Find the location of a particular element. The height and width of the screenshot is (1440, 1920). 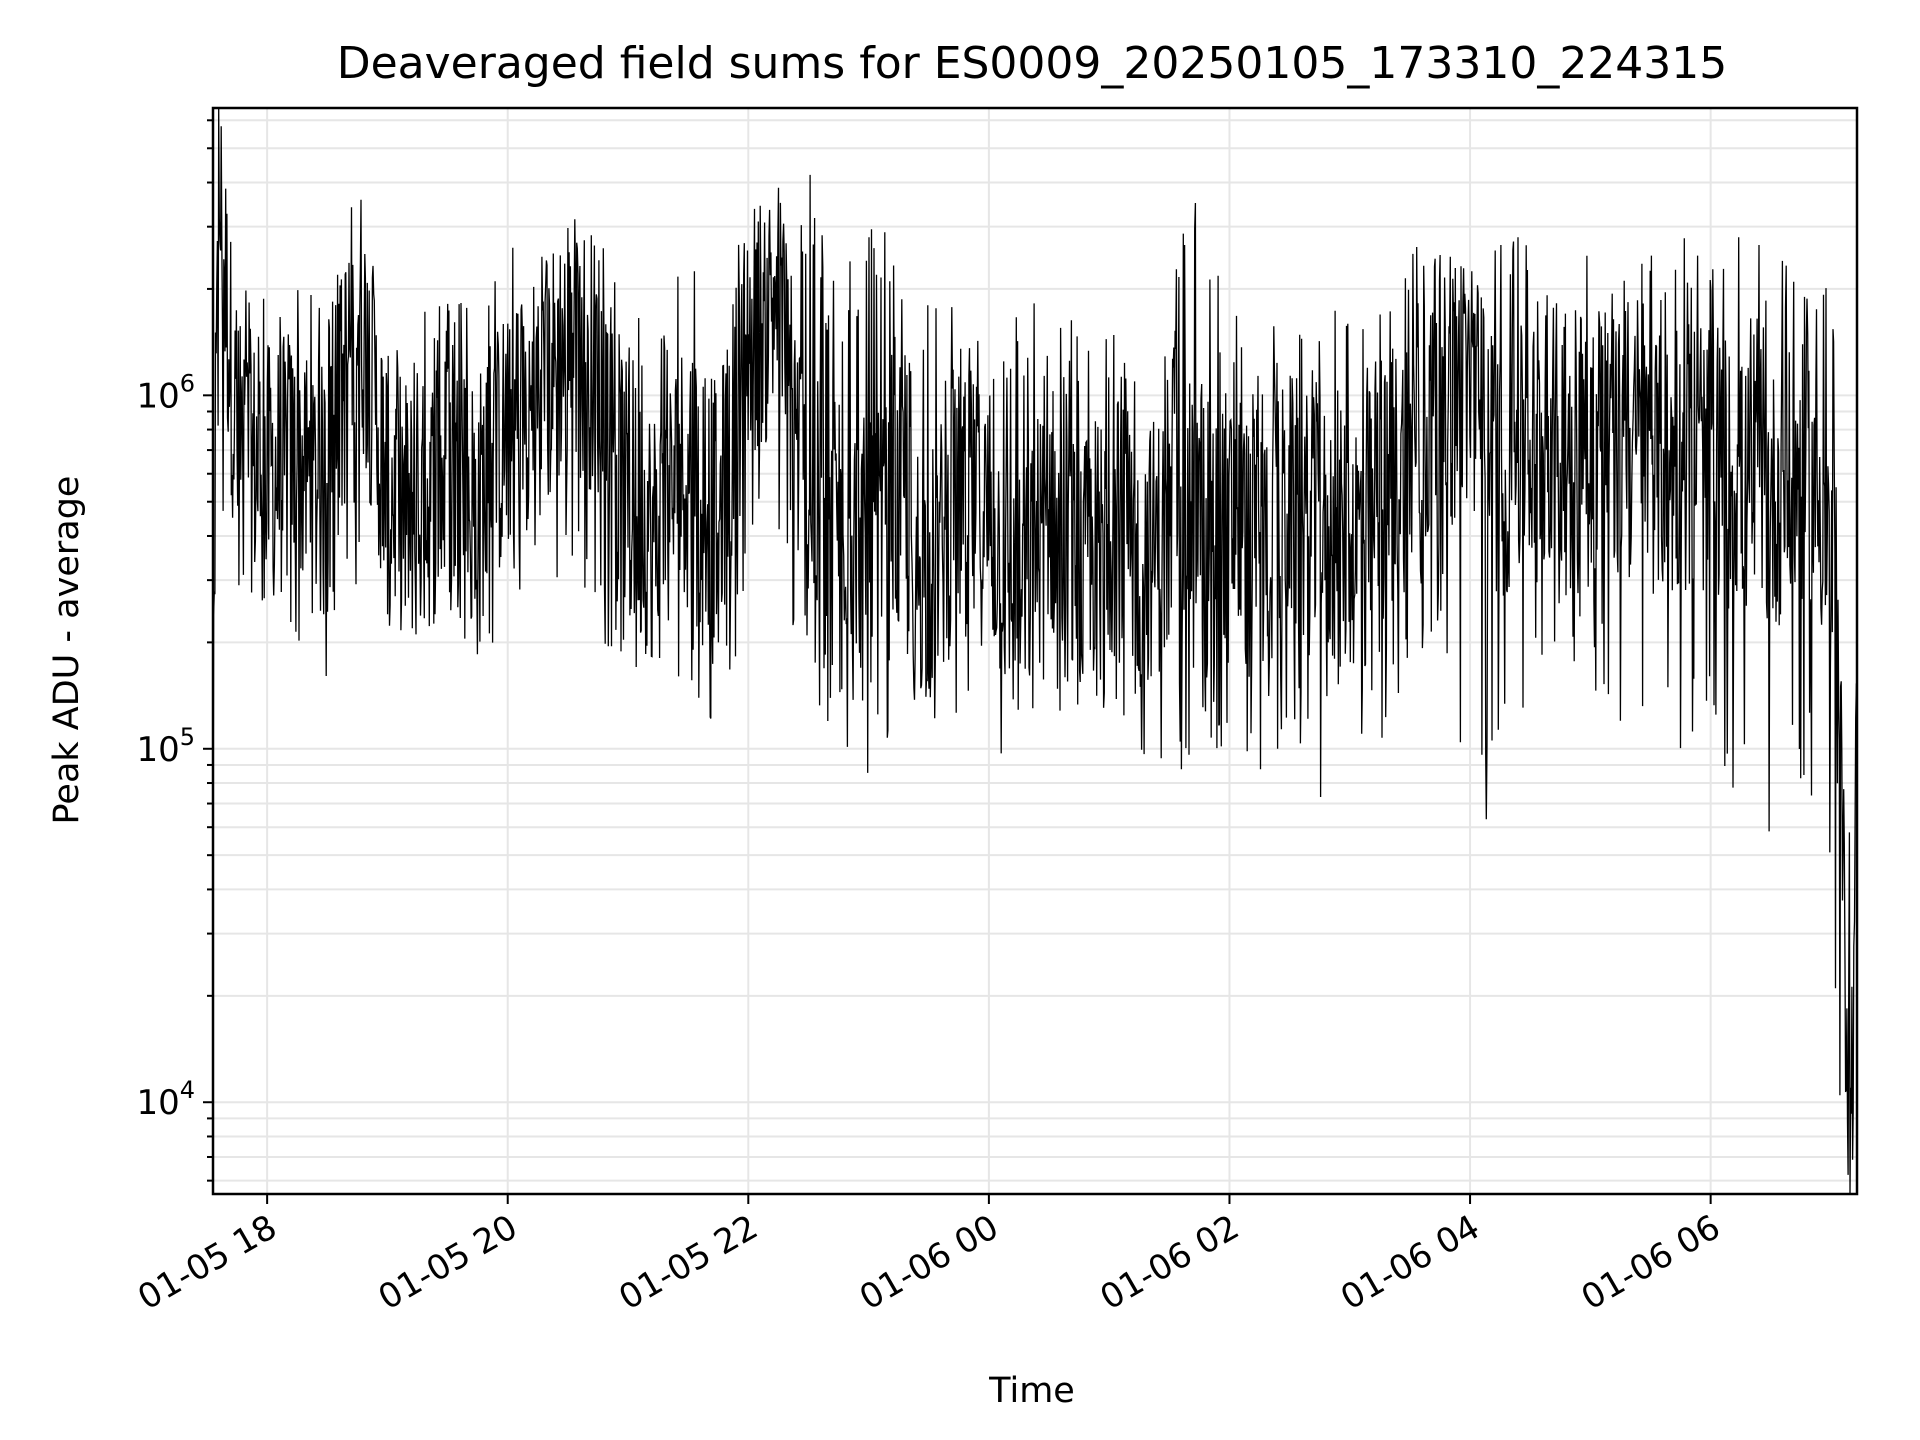

y-axis-ticks: 10⁴ 10⁵ 10⁶ is located at coordinates (174, 650).